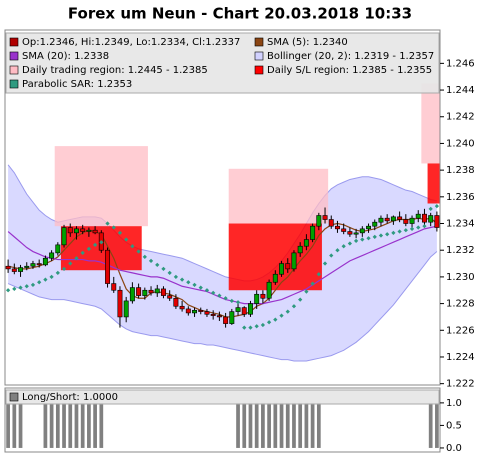 This screenshot has width=480, height=457. Describe the element at coordinates (460, 63) in the screenshot. I see `y-tick-label: 1.246` at that location.